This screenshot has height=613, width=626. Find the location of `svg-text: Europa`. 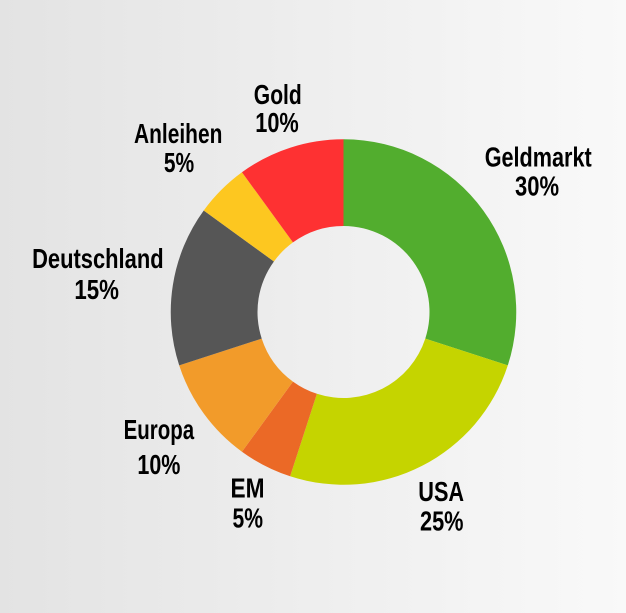

svg-text: Europa is located at coordinates (159, 429).